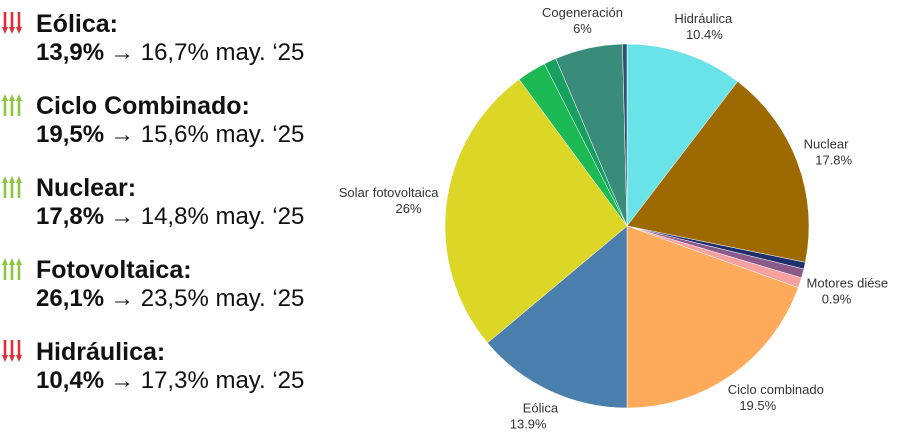  What do you see at coordinates (207, 52) in the screenshot?
I see `share-change: → 16,7% may. ‘25` at bounding box center [207, 52].